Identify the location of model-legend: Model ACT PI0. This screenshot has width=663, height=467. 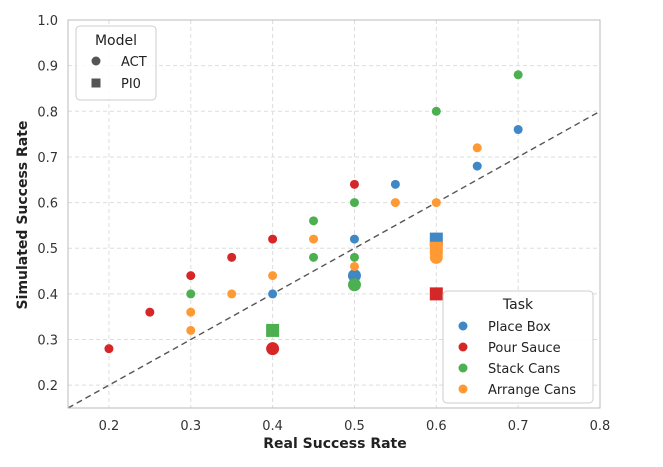
(116, 63).